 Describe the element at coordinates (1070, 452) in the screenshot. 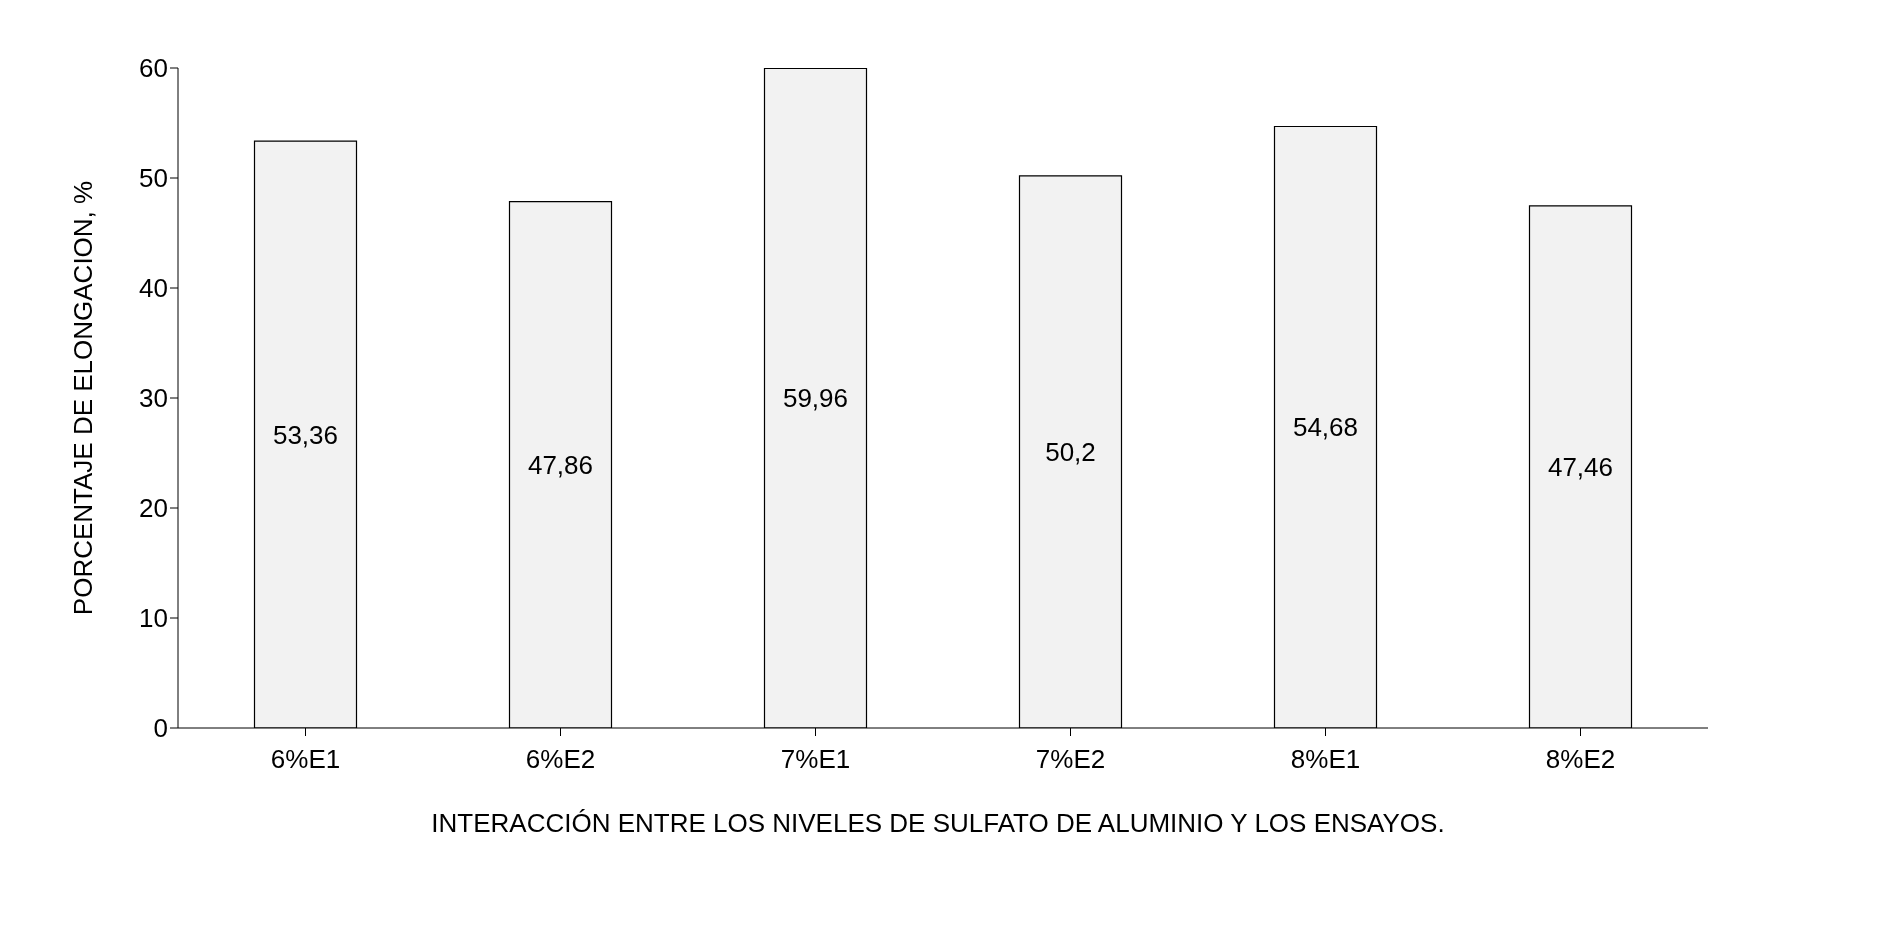

I see `data-label: 50,2` at that location.